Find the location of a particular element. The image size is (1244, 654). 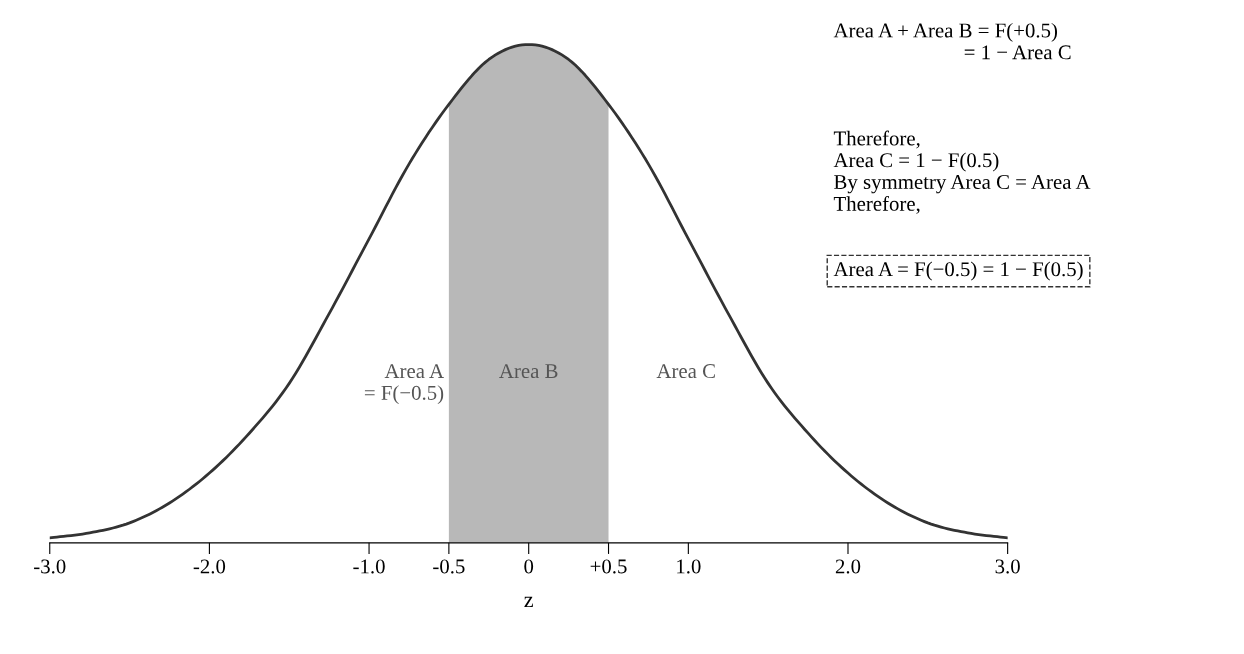

x-tick-label: -1.0 is located at coordinates (369, 566).